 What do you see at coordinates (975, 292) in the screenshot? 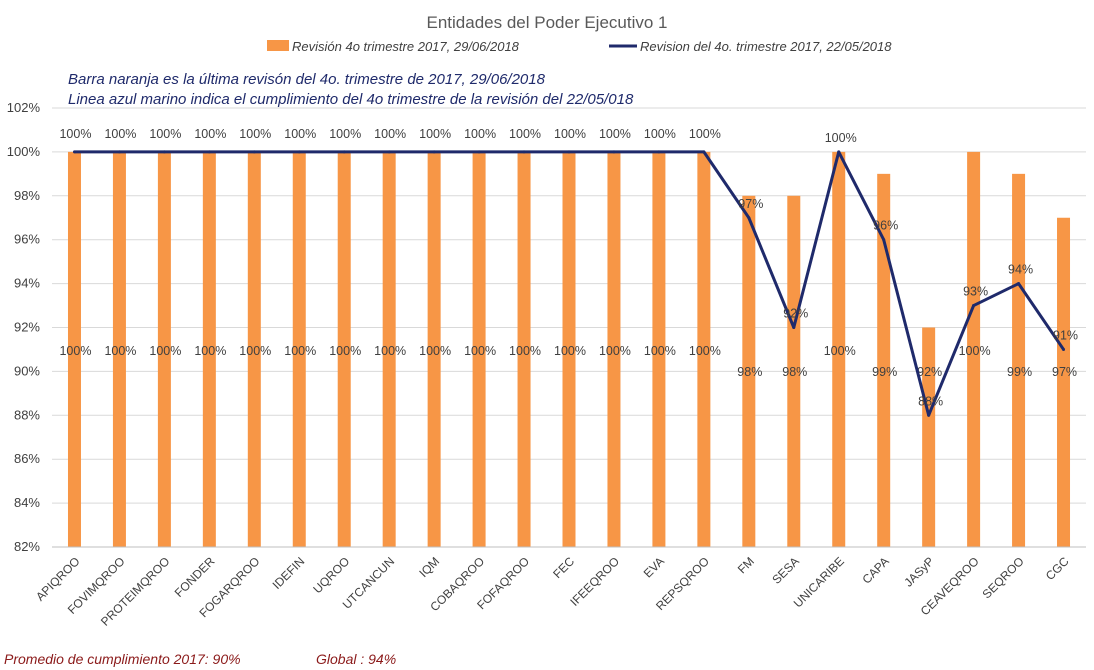
I see `line-data-label: 93%` at bounding box center [975, 292].